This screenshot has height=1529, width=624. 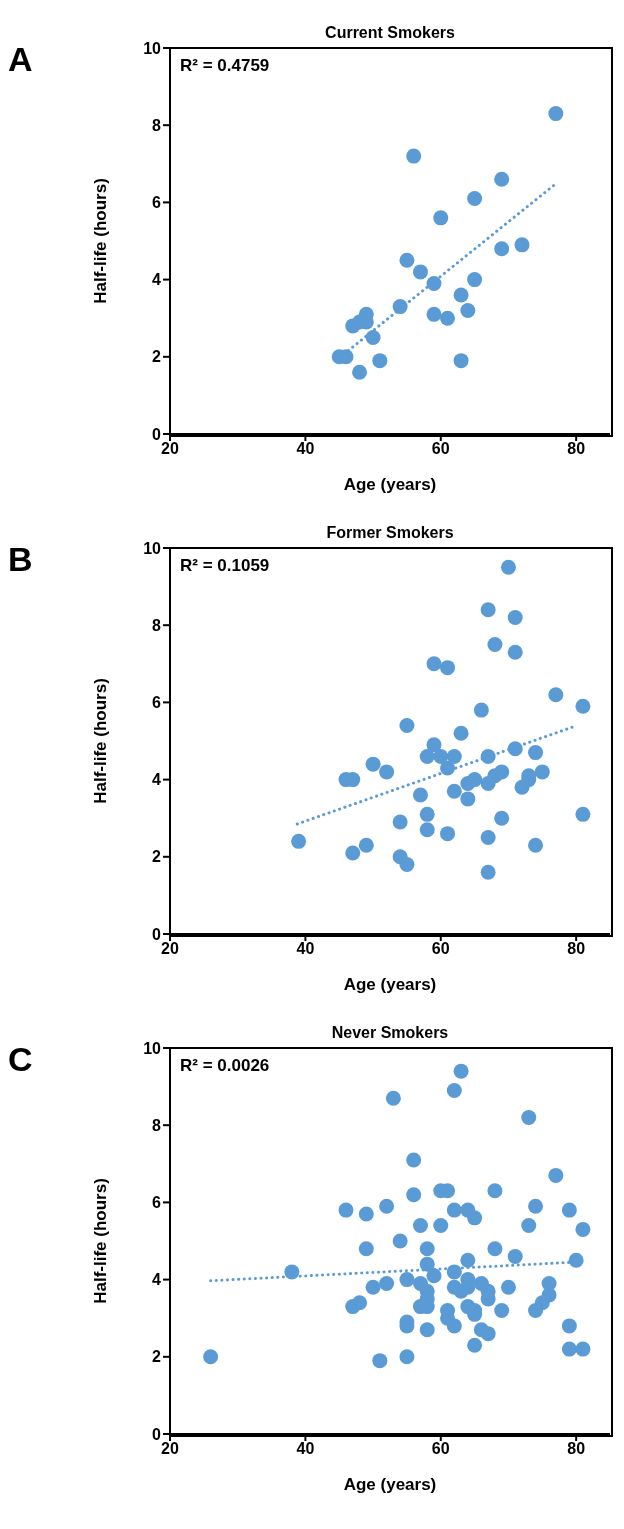 I want to click on chart-title: Never Smokers, so click(x=390, y=1033).